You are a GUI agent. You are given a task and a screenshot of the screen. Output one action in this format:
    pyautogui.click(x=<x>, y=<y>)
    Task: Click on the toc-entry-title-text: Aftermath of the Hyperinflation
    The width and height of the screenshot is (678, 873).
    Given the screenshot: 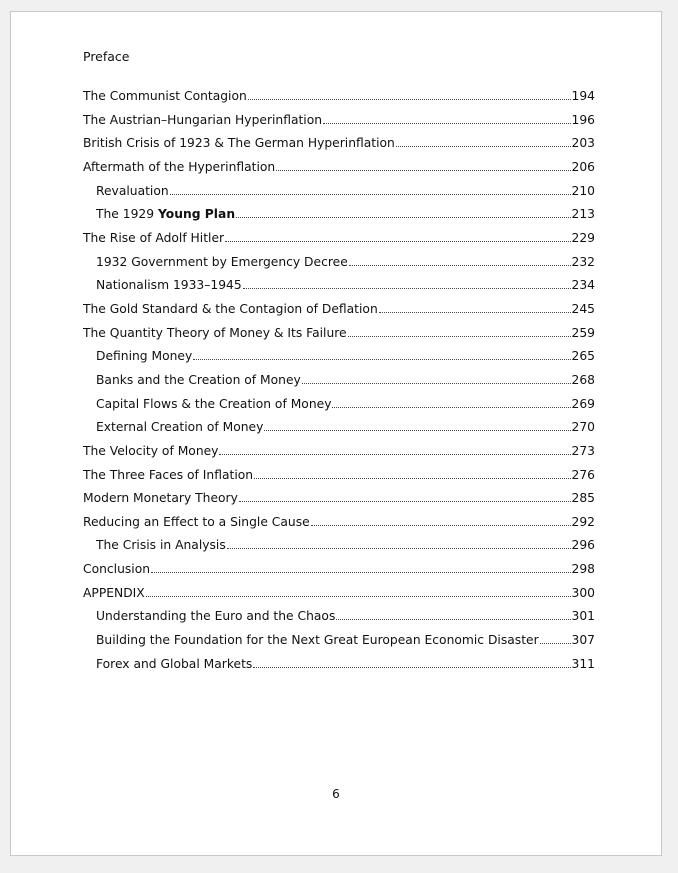 What is the action you would take?
    pyautogui.click(x=179, y=166)
    